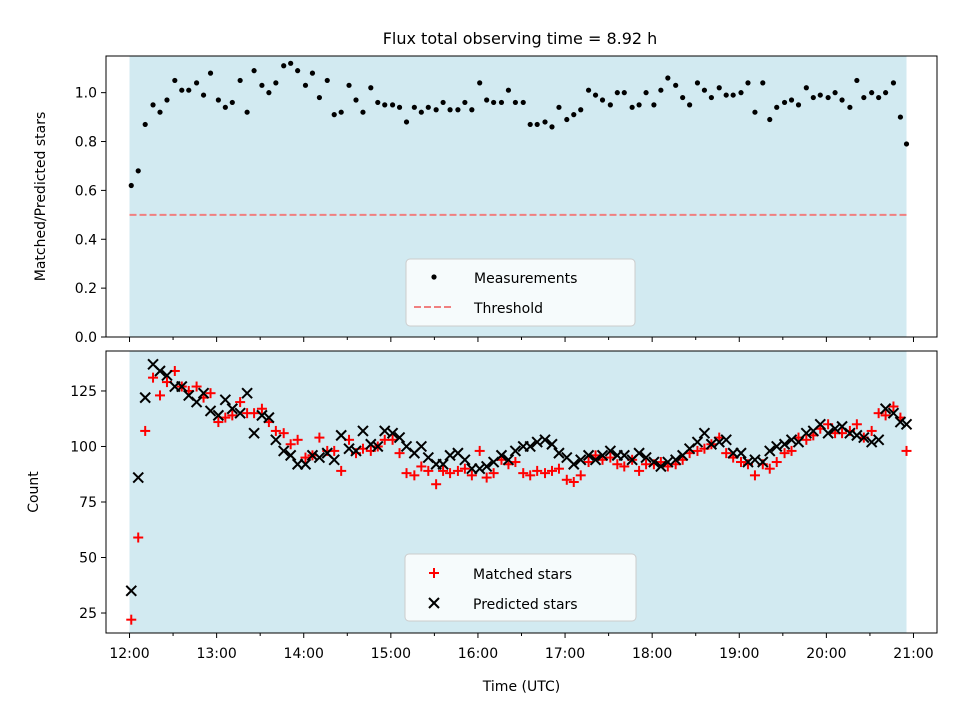 This screenshot has height=724, width=960. What do you see at coordinates (391, 654) in the screenshot?
I see `x-tick-label: 15:00` at bounding box center [391, 654].